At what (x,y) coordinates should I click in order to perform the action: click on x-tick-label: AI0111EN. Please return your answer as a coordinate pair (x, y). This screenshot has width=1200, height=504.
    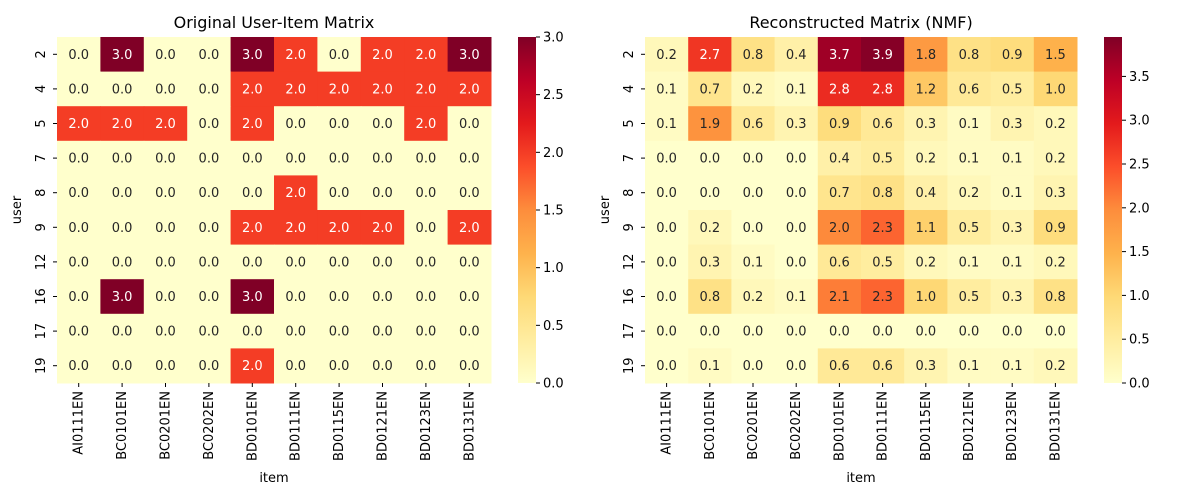
    Looking at the image, I should click on (667, 423).